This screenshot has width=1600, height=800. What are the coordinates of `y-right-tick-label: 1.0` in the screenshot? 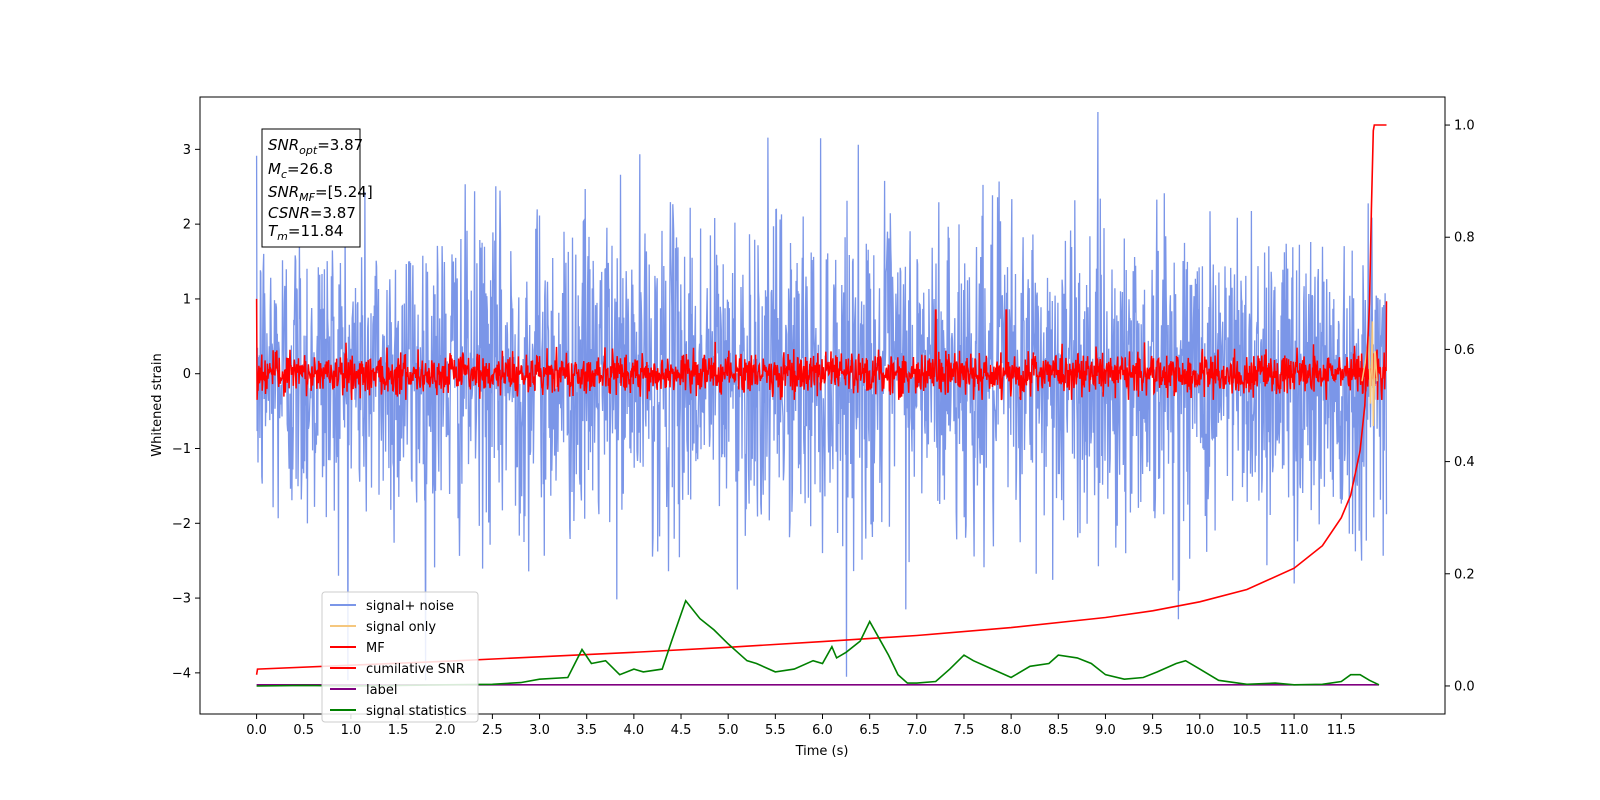 It's located at (1464, 126).